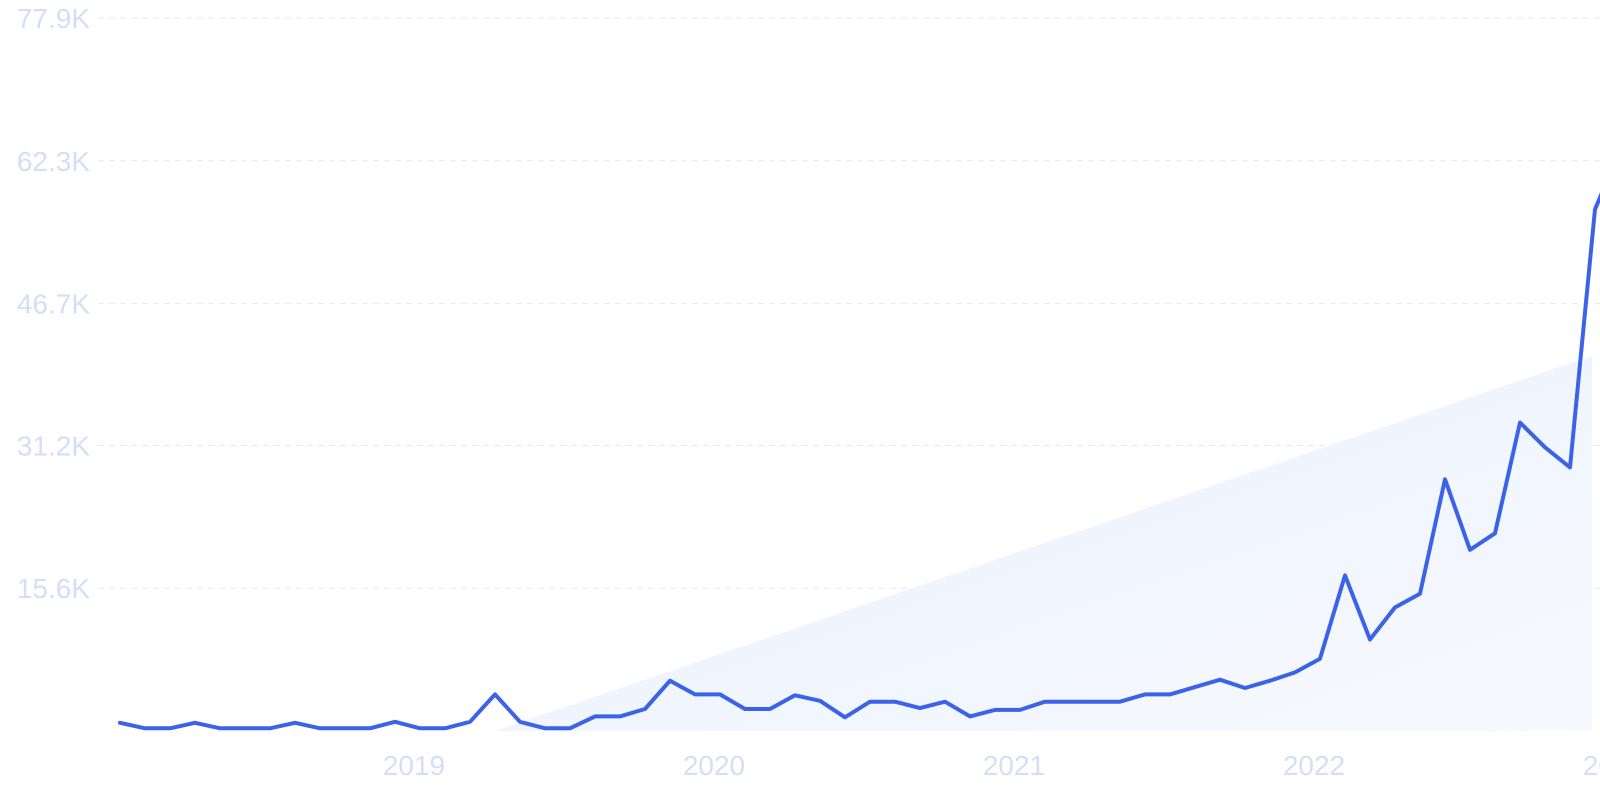 This screenshot has width=1600, height=805. What do you see at coordinates (53, 161) in the screenshot?
I see `y-tick-label: 62.3K` at bounding box center [53, 161].